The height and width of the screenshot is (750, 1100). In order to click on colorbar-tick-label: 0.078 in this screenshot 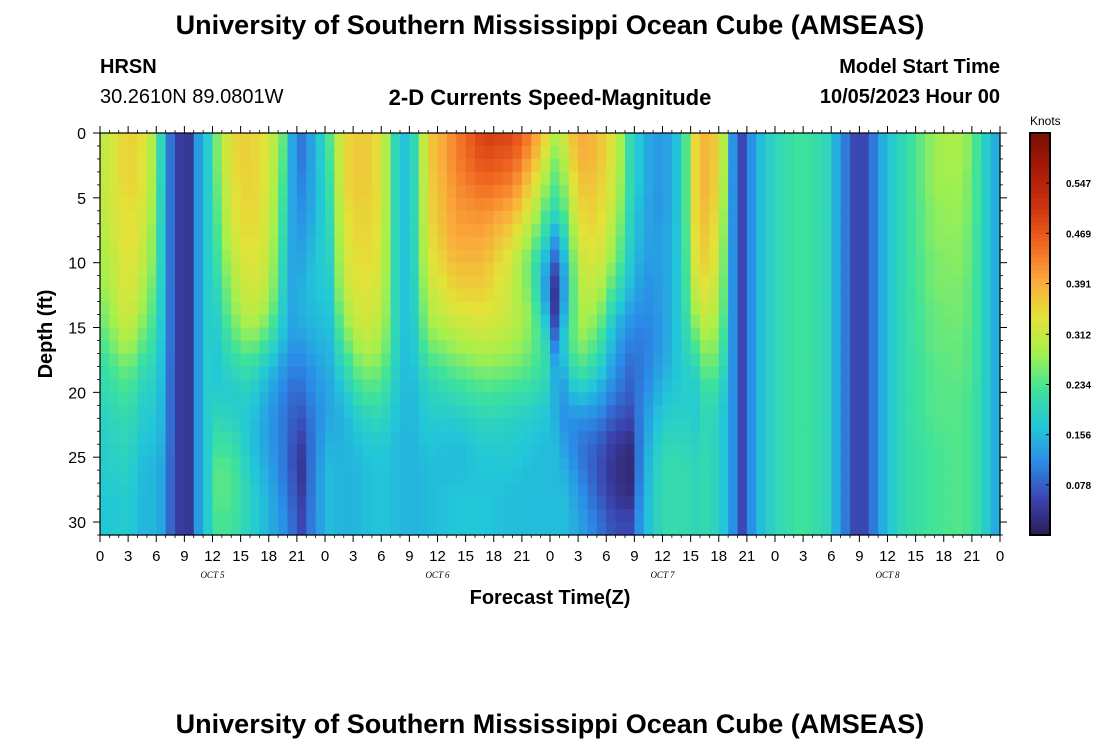, I will do `click(1078, 486)`.